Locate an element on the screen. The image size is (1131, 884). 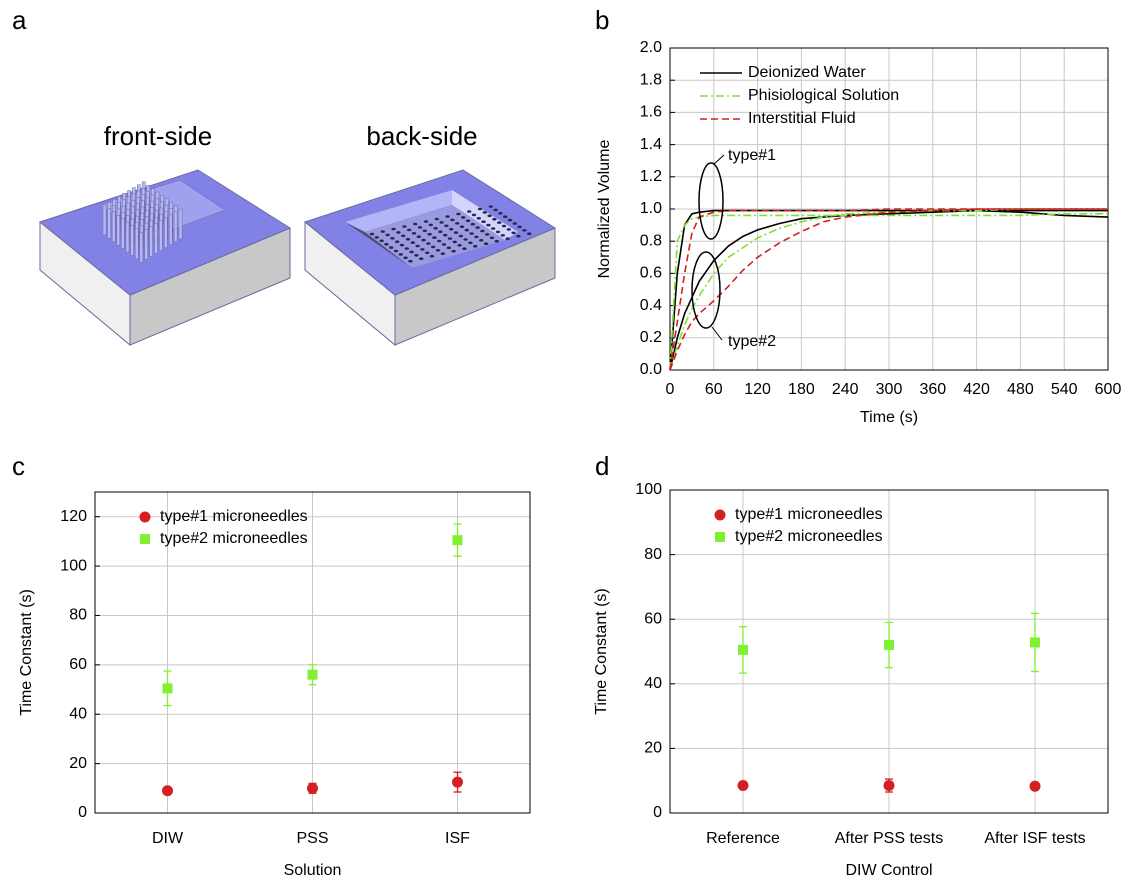
y-tick-label: 120 is located at coordinates (73, 516).